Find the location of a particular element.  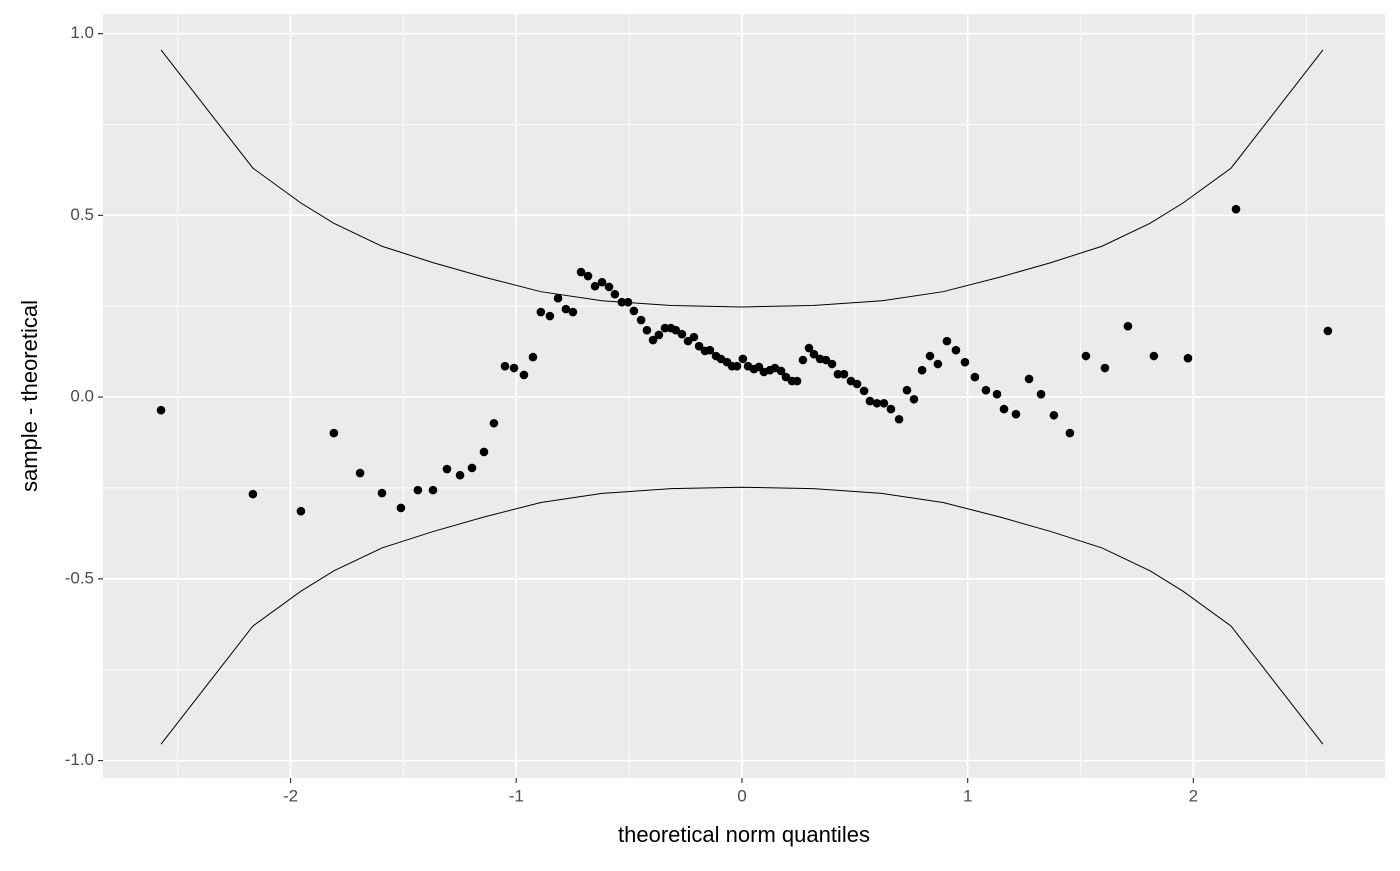

x-axis-title: theoretical norm quantiles is located at coordinates (744, 834).